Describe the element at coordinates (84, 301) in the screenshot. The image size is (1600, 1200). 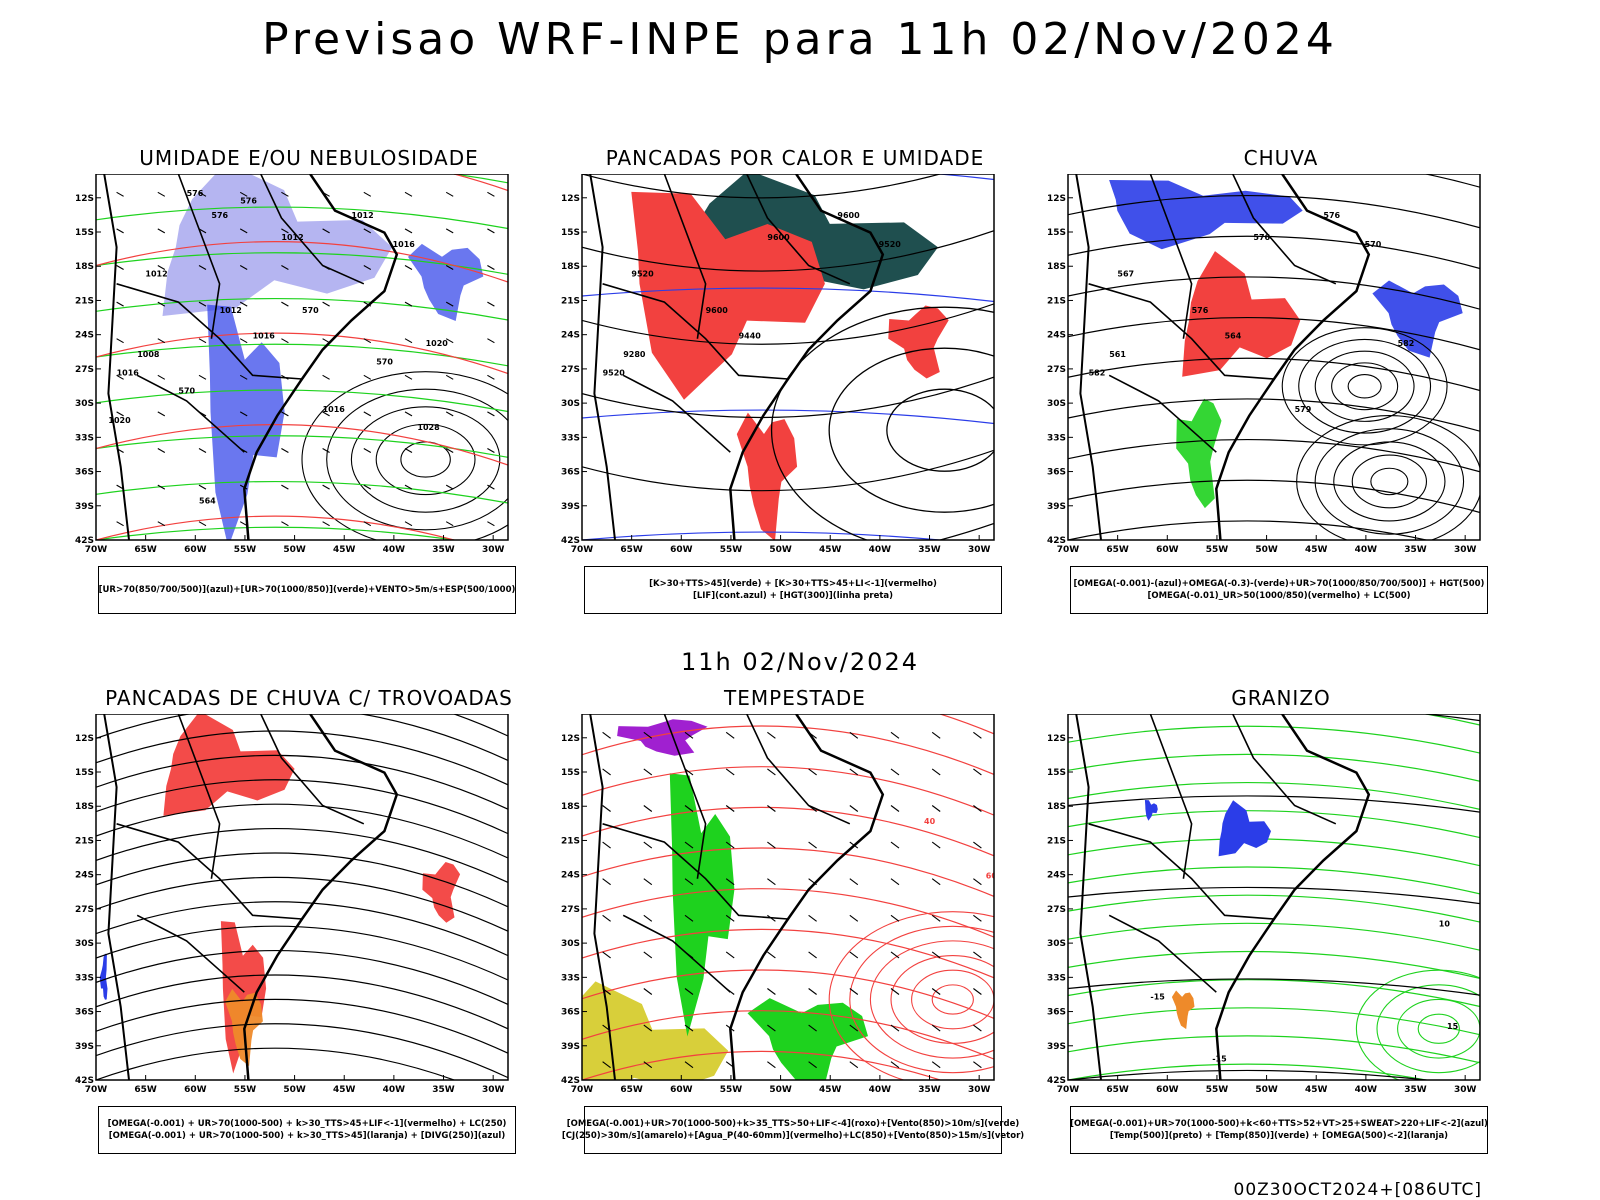
I see `lat-tick-label: 21S` at that location.